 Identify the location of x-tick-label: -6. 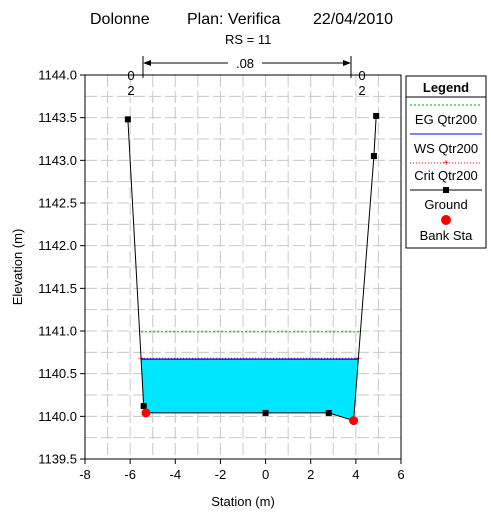
(130, 474).